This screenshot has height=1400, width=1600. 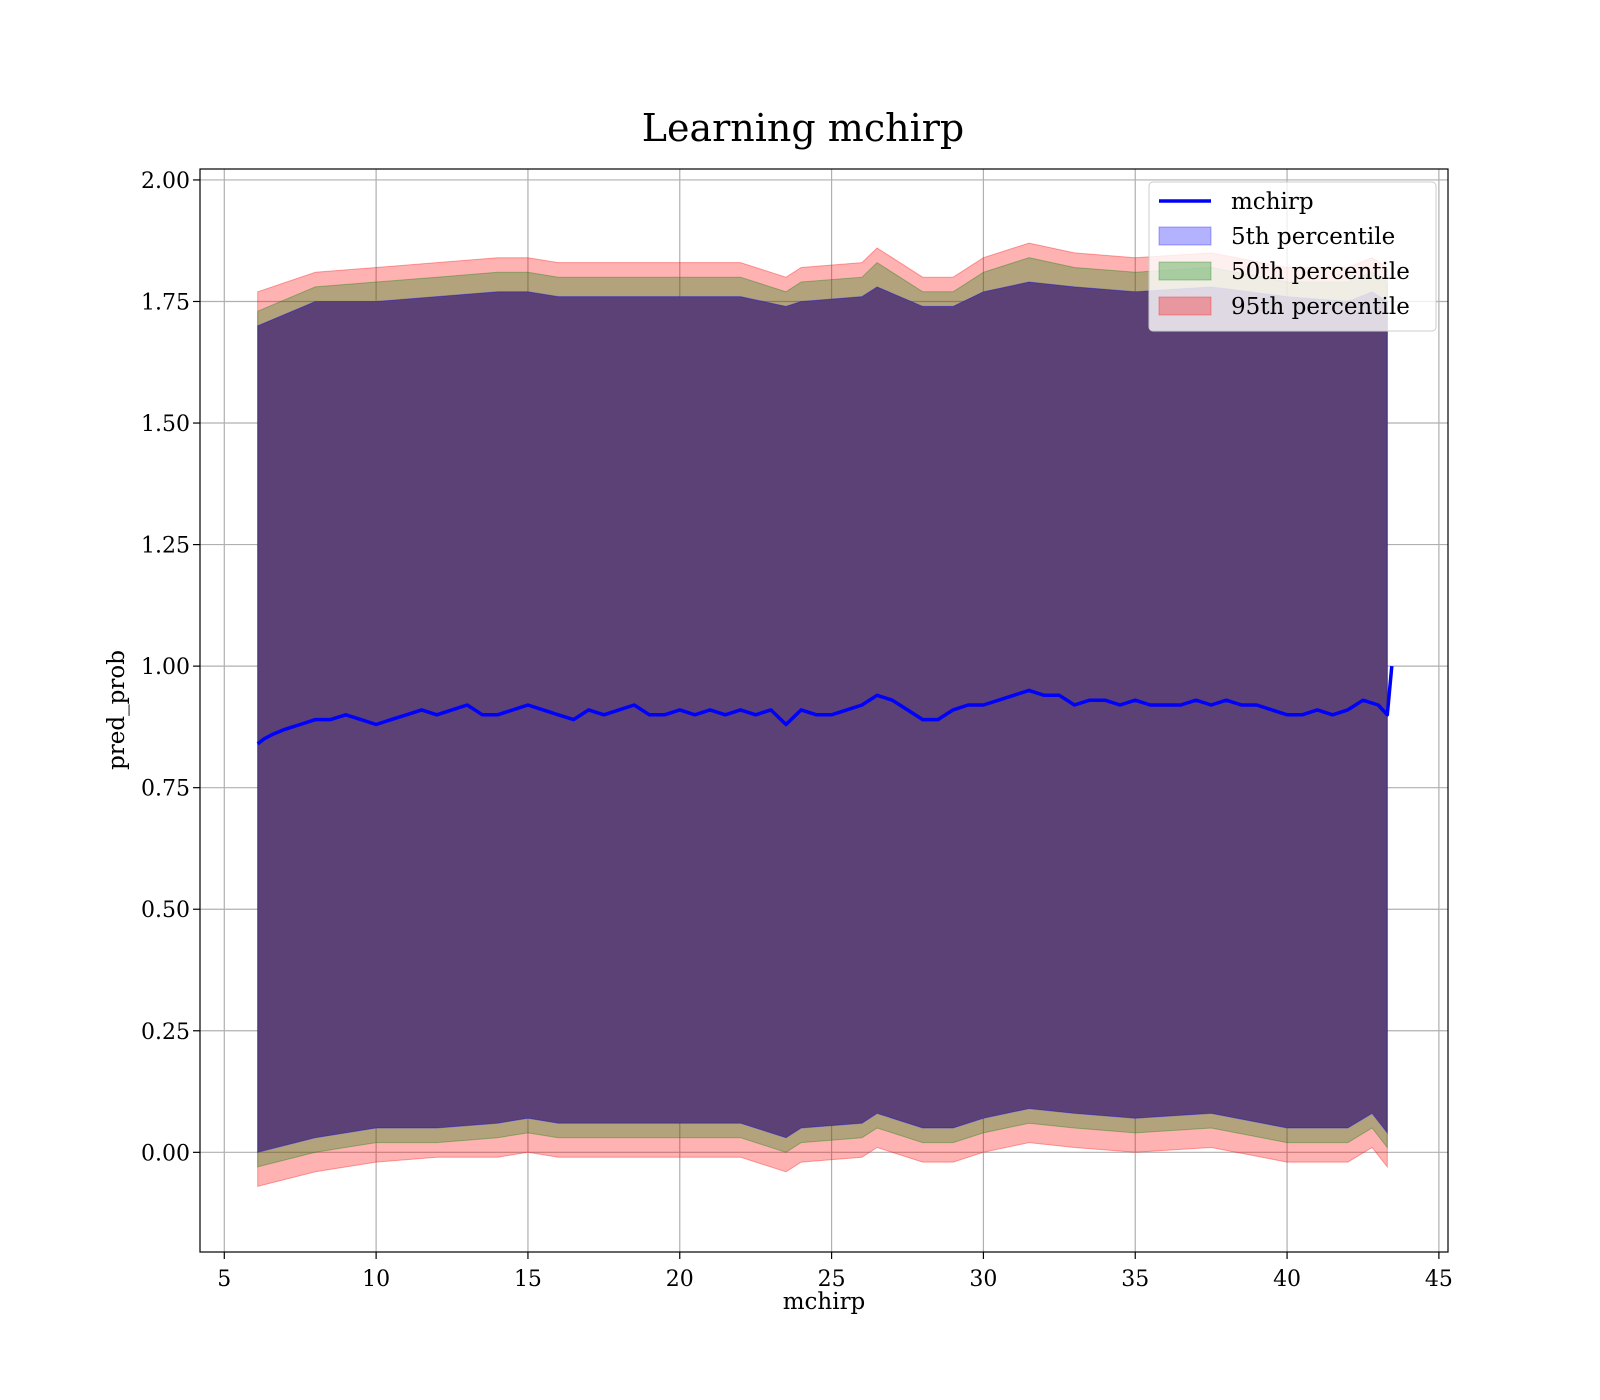 What do you see at coordinates (165, 1153) in the screenshot?
I see `y-tick-label: 0.00` at bounding box center [165, 1153].